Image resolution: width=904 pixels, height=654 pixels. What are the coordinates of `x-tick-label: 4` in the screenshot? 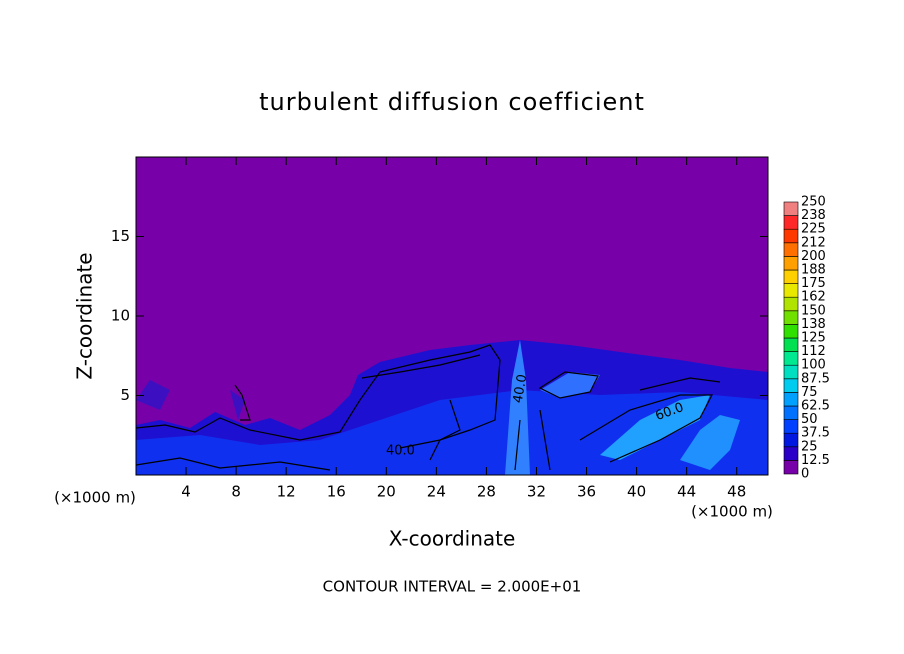 It's located at (186, 492).